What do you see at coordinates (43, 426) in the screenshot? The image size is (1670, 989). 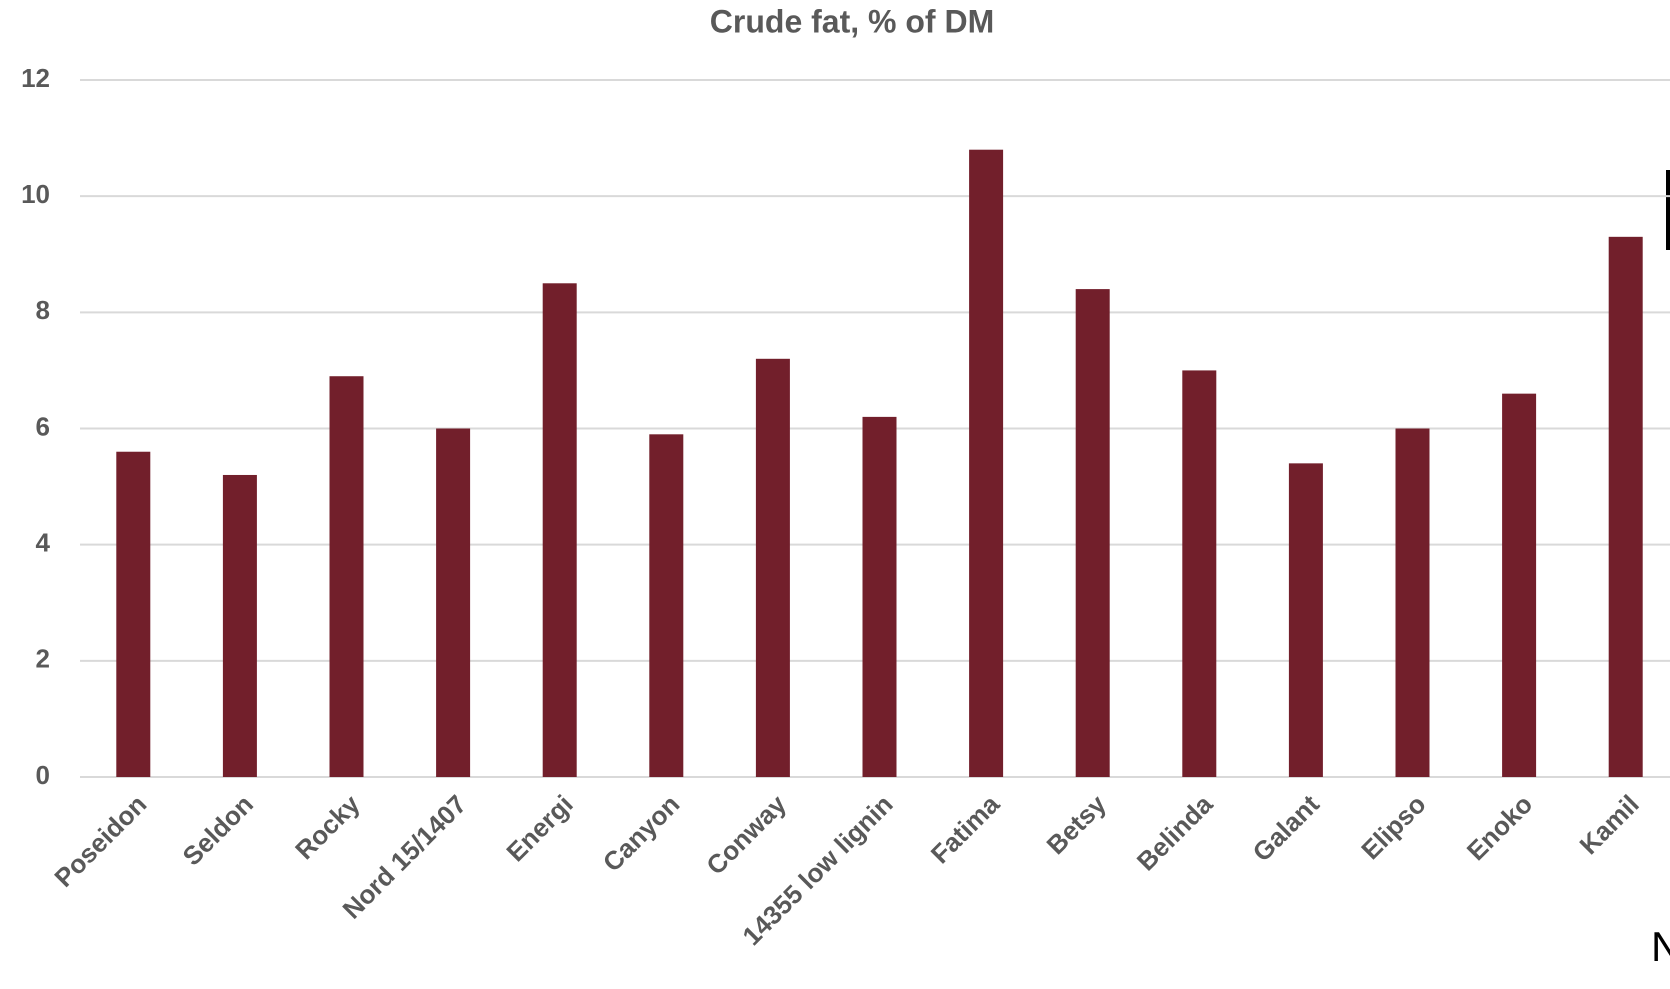 I see `y-tick-label: 6` at bounding box center [43, 426].